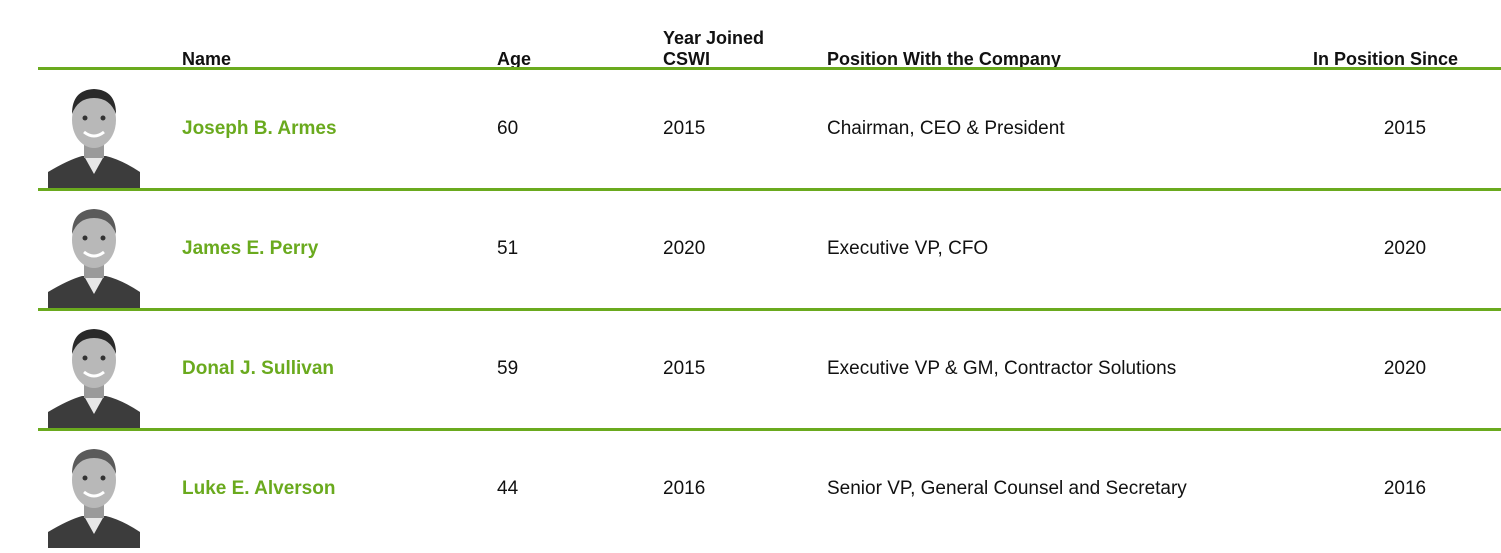 The height and width of the screenshot is (553, 1501). I want to click on header-rule, so click(769, 68).